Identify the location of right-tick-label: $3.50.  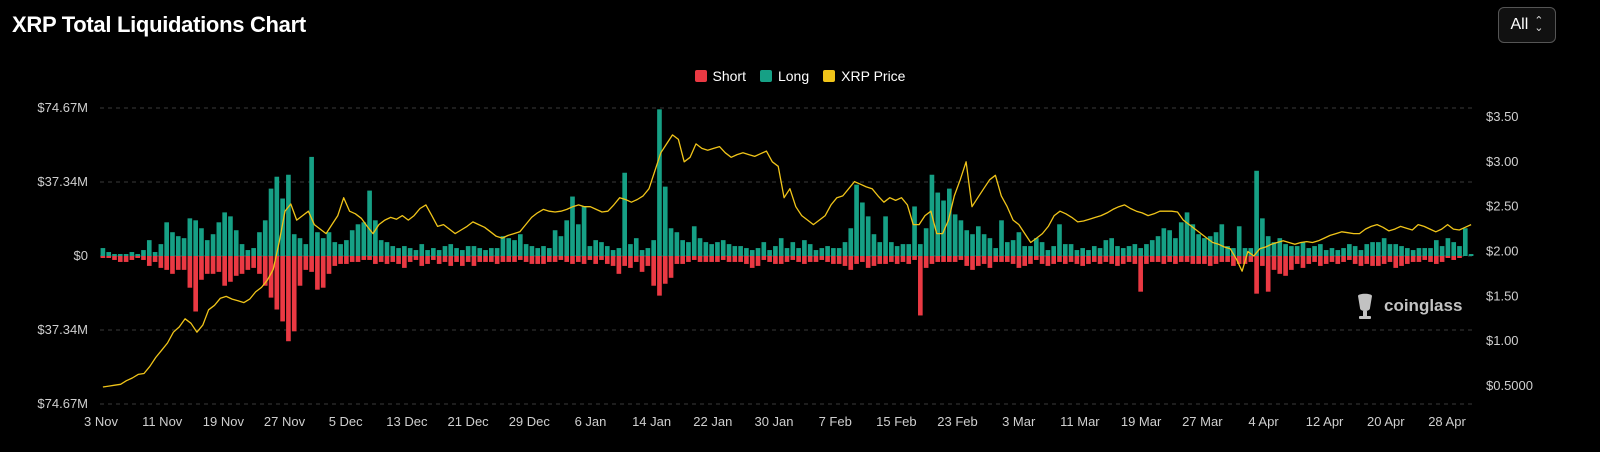
(1502, 116).